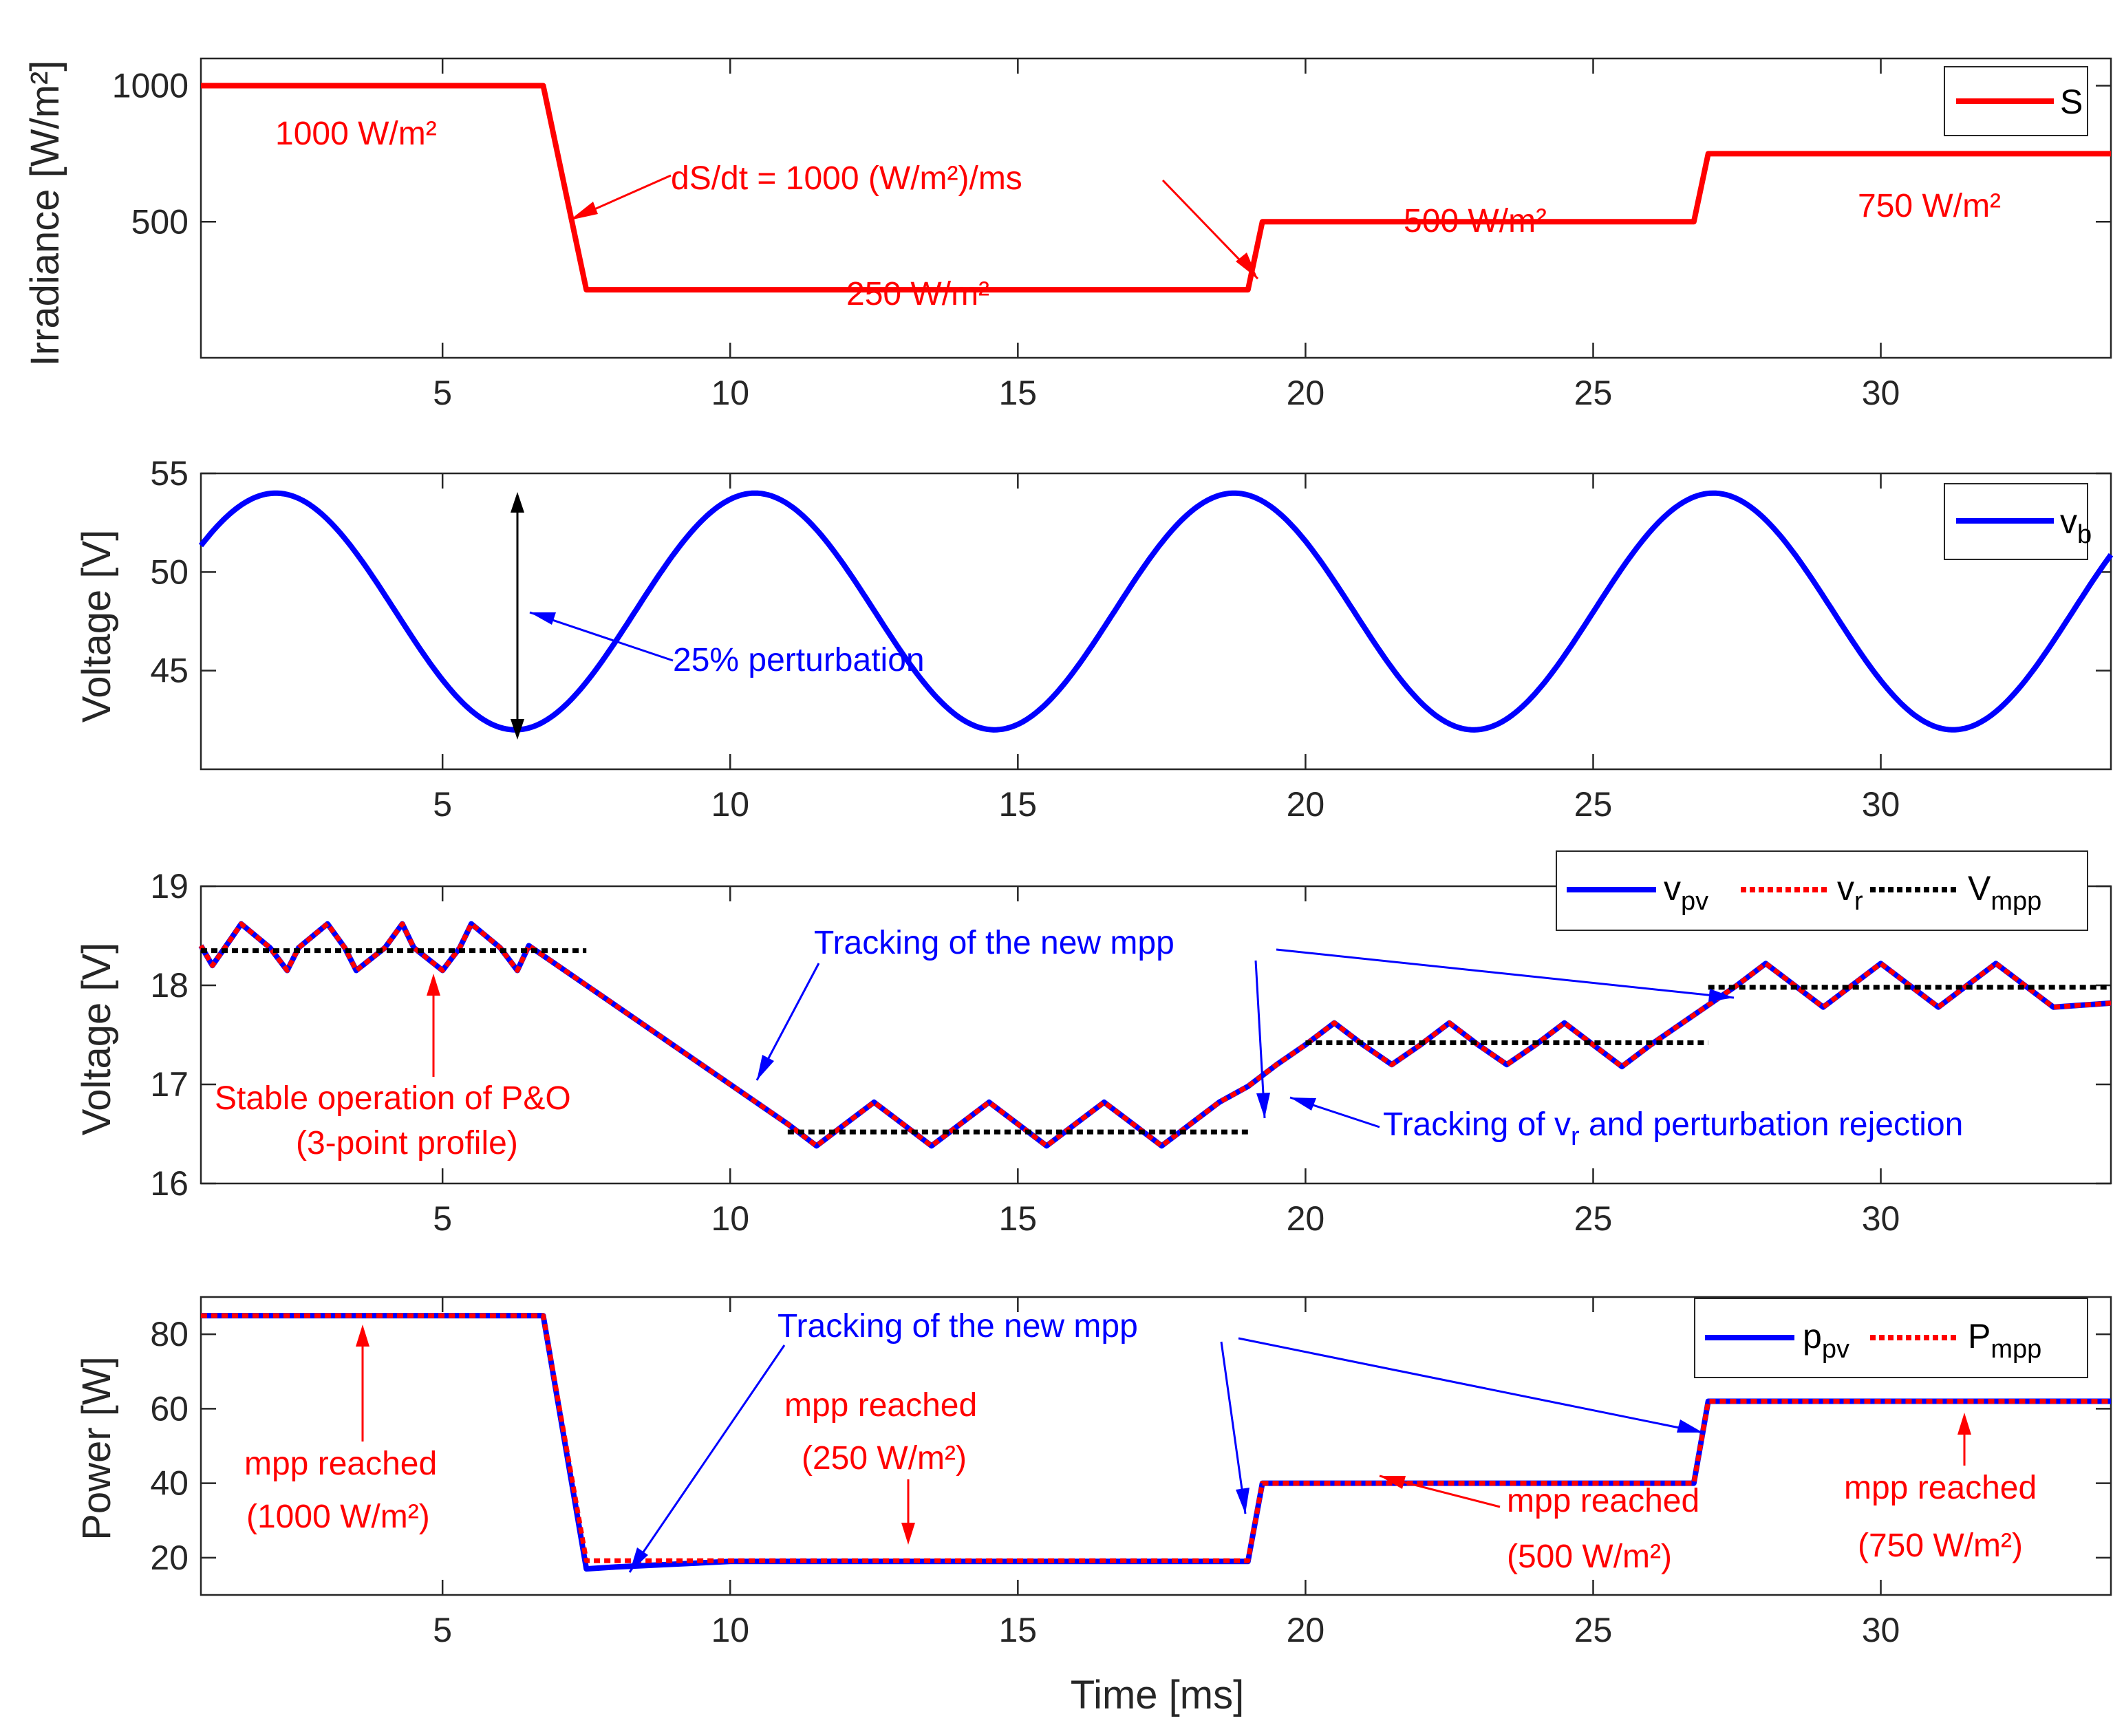  I want to click on arrow-tracking-4c, so click(1471, 1385).